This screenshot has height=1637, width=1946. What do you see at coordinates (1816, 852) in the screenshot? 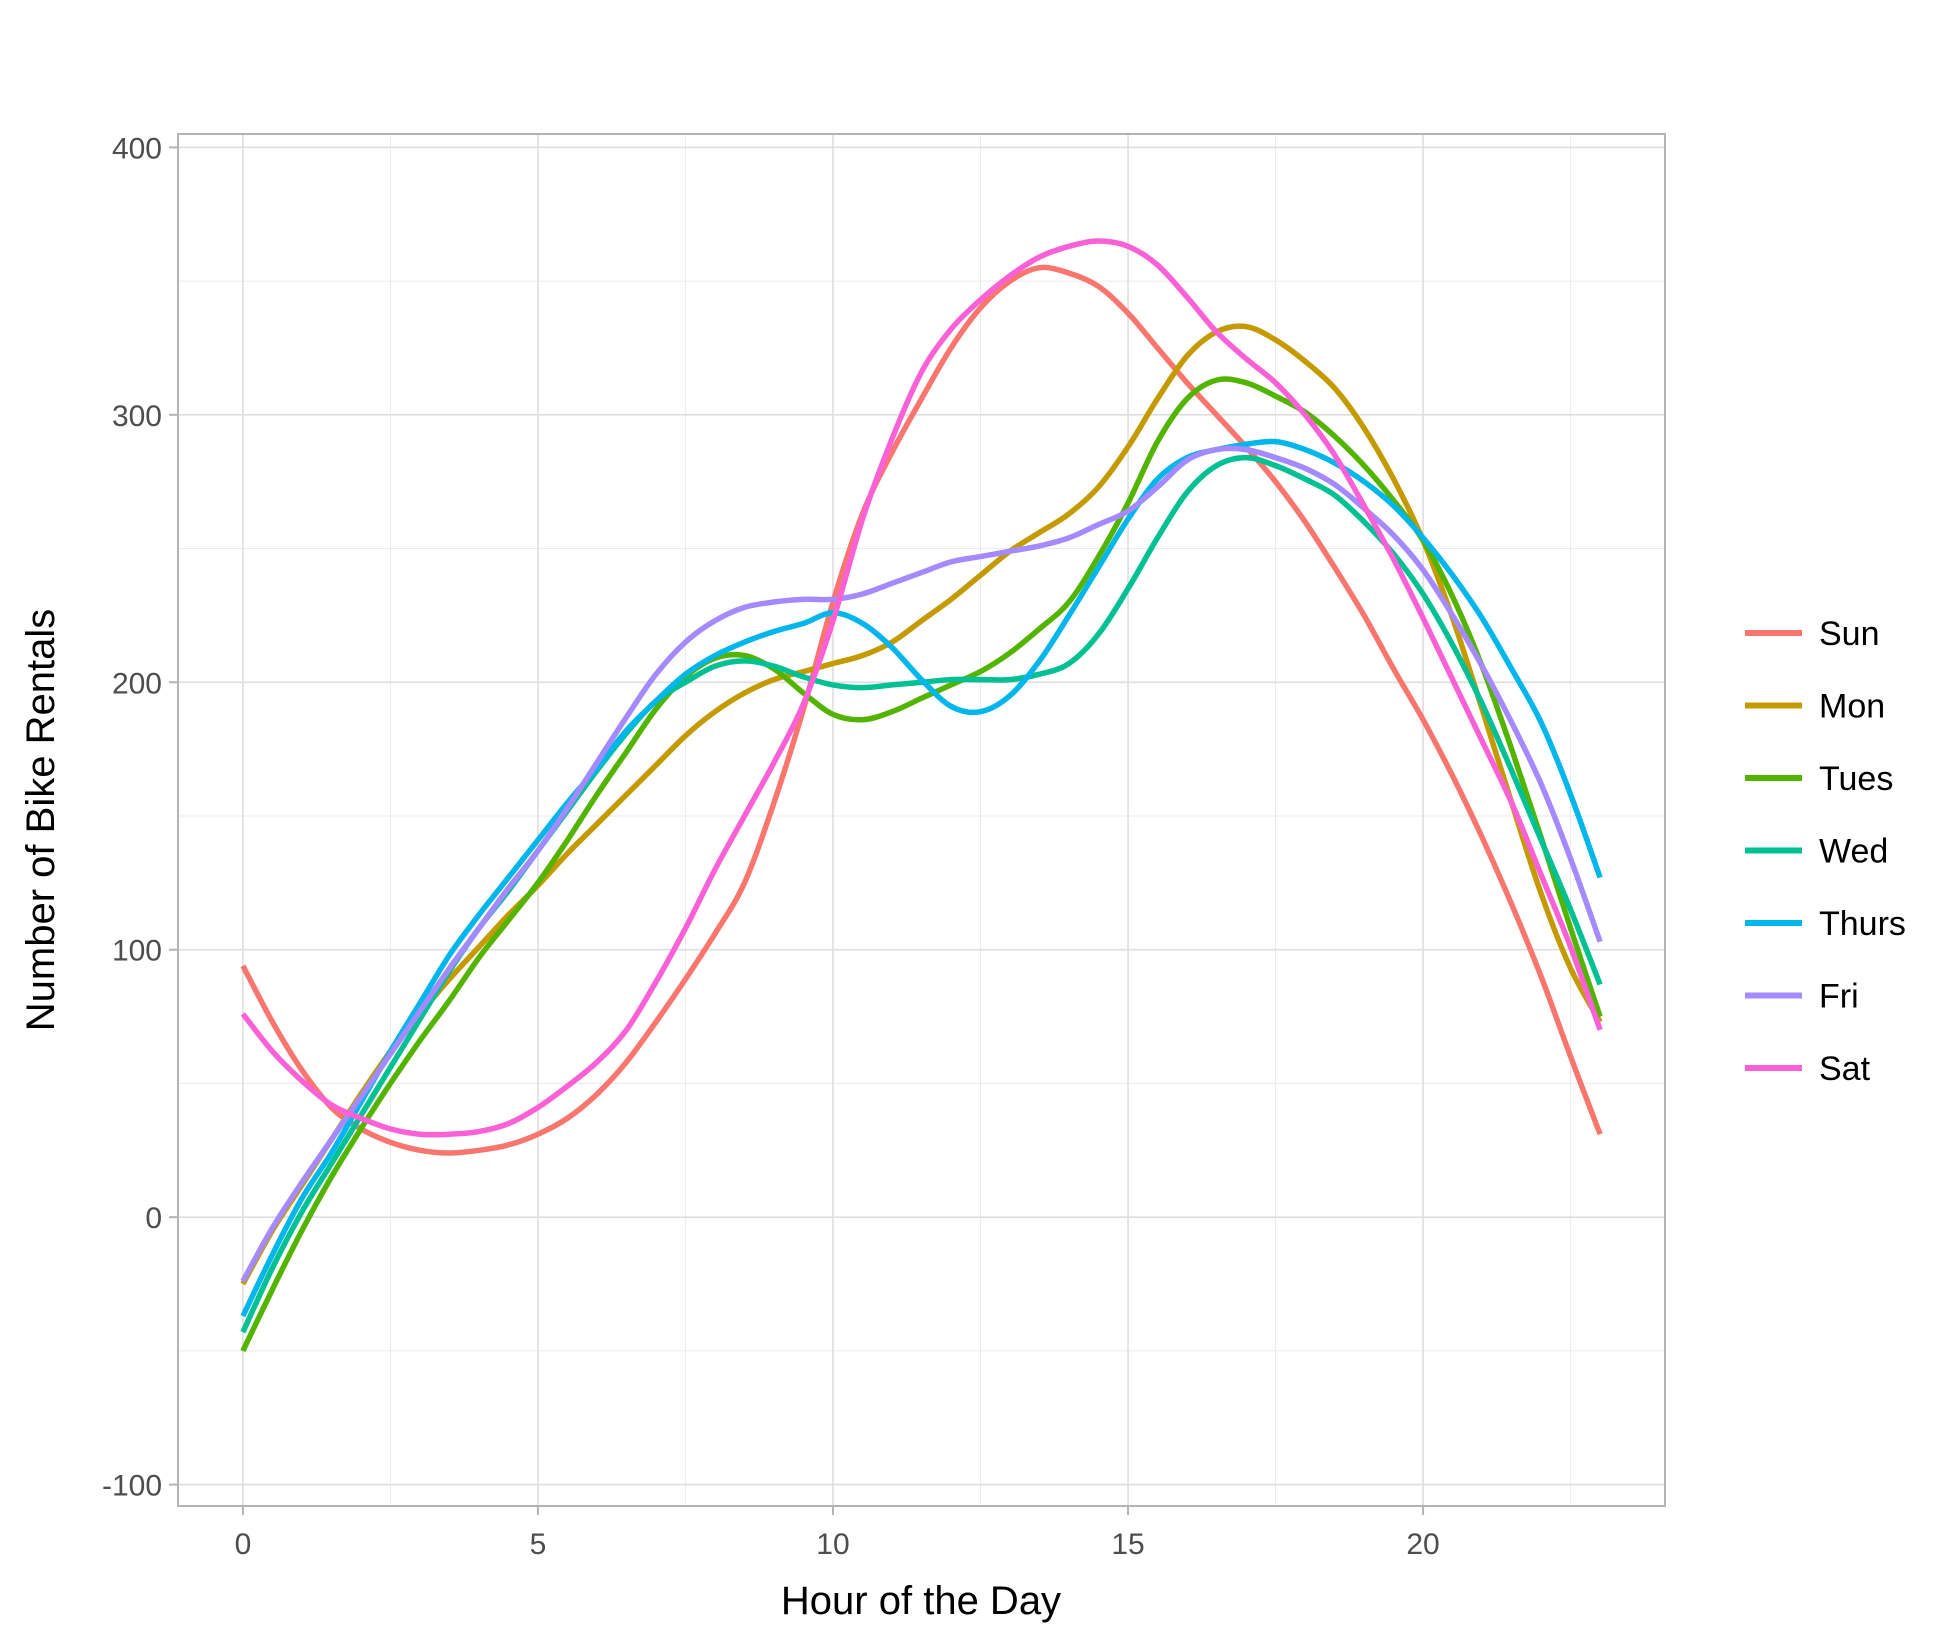
I see `legend-item-wed: Wed` at bounding box center [1816, 852].